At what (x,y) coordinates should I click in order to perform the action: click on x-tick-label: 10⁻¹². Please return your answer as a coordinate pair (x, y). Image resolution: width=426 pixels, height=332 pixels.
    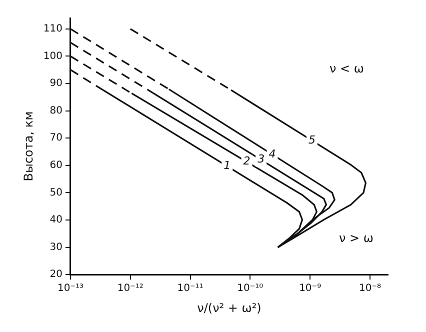
    Looking at the image, I should click on (130, 288).